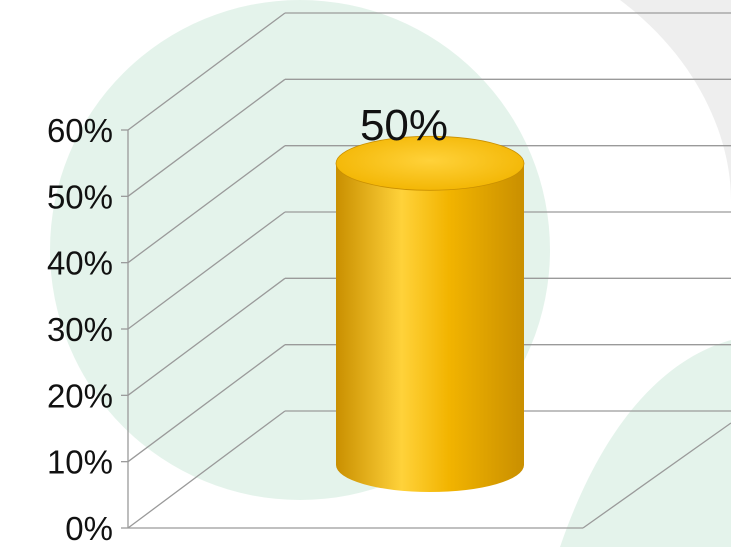 The height and width of the screenshot is (547, 731). I want to click on y-tick-label: 40%, so click(80, 263).